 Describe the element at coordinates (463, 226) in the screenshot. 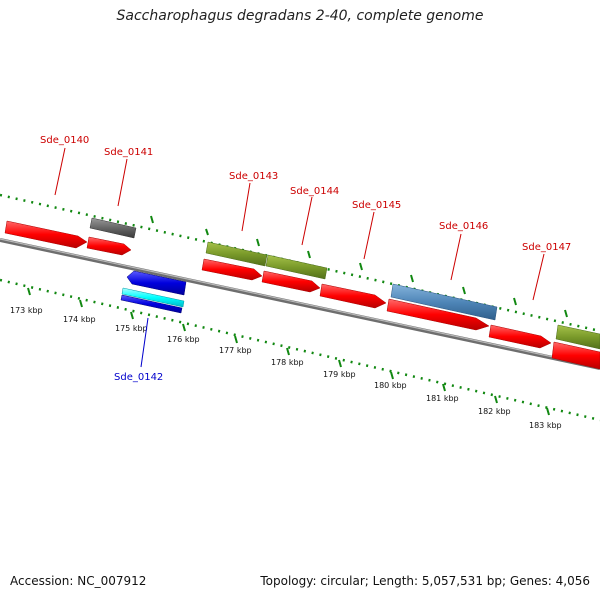

I see `gene-label-sde-0146: Sde_0146` at that location.